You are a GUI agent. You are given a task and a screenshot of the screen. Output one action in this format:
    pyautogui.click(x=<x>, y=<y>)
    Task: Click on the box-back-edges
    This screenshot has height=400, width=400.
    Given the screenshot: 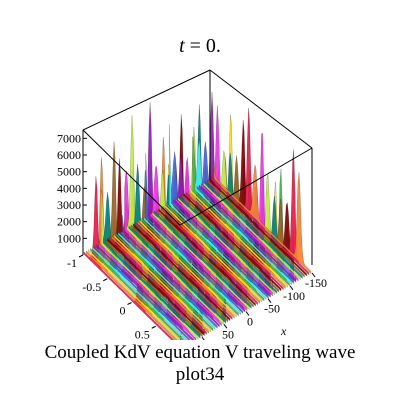 What is the action you would take?
    pyautogui.click(x=197, y=109)
    